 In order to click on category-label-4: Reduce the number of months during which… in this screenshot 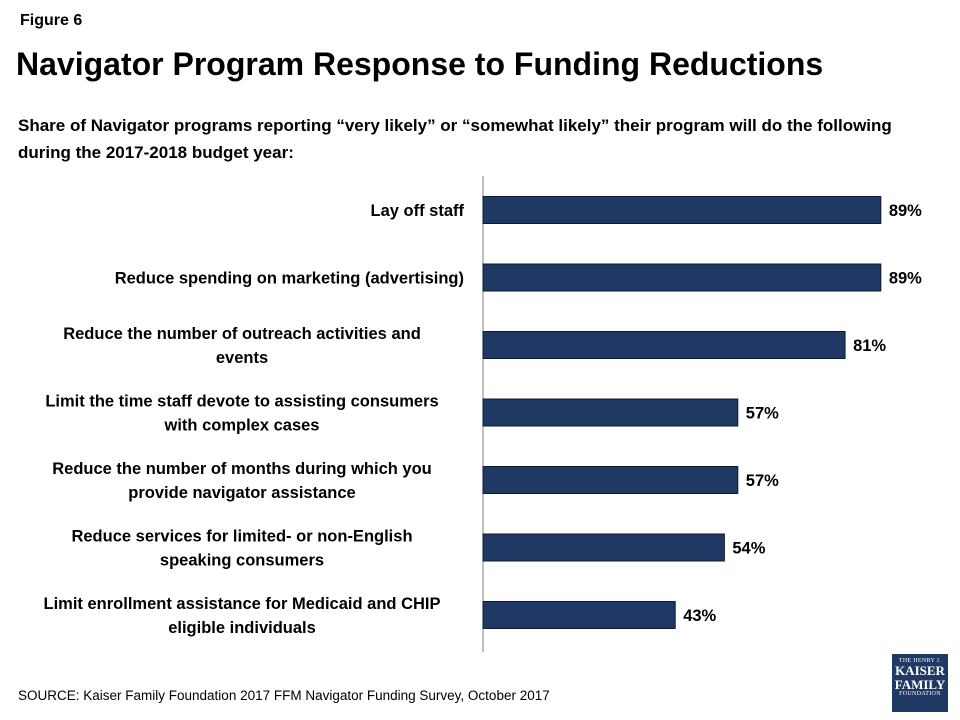, I will do `click(242, 481)`.